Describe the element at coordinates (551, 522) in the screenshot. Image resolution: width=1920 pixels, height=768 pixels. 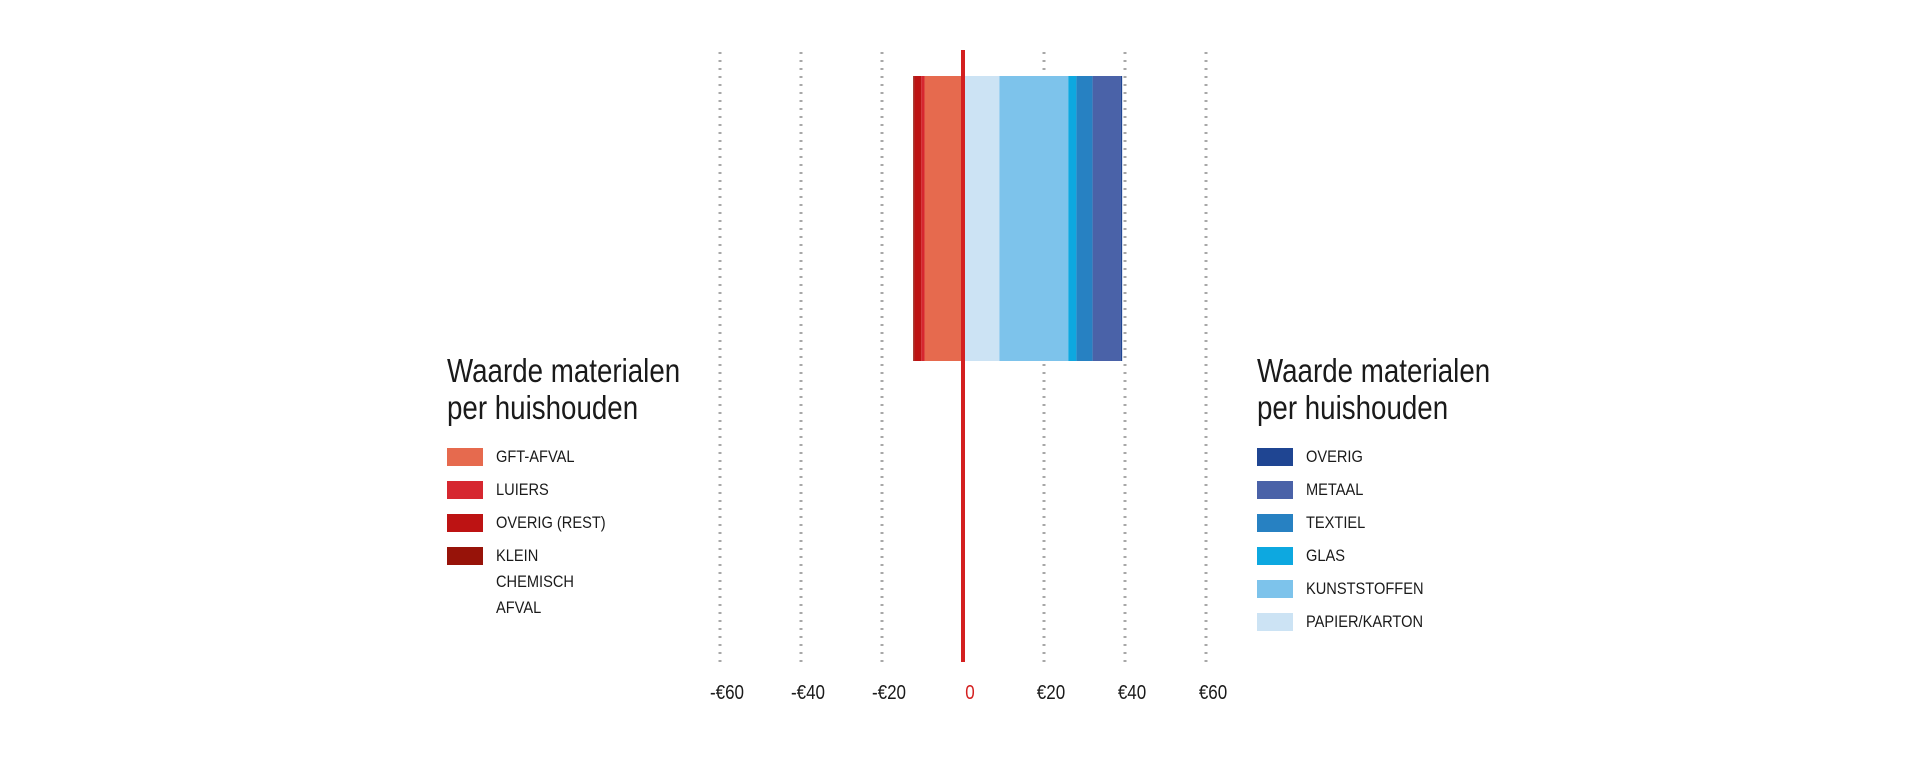
I see `legend-label: OVERIG (REST)` at that location.